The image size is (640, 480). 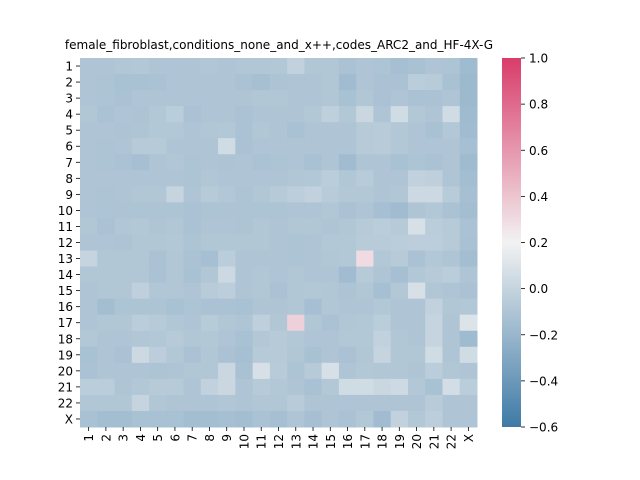 I want to click on y-tick-label: 14, so click(x=65, y=275).